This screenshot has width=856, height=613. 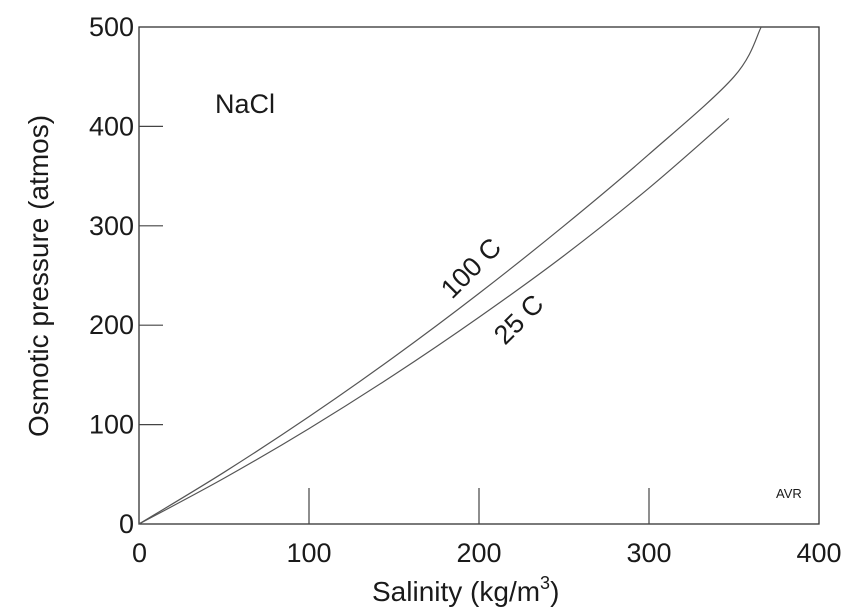 I want to click on y-tick-label-500: 500, so click(x=111, y=27).